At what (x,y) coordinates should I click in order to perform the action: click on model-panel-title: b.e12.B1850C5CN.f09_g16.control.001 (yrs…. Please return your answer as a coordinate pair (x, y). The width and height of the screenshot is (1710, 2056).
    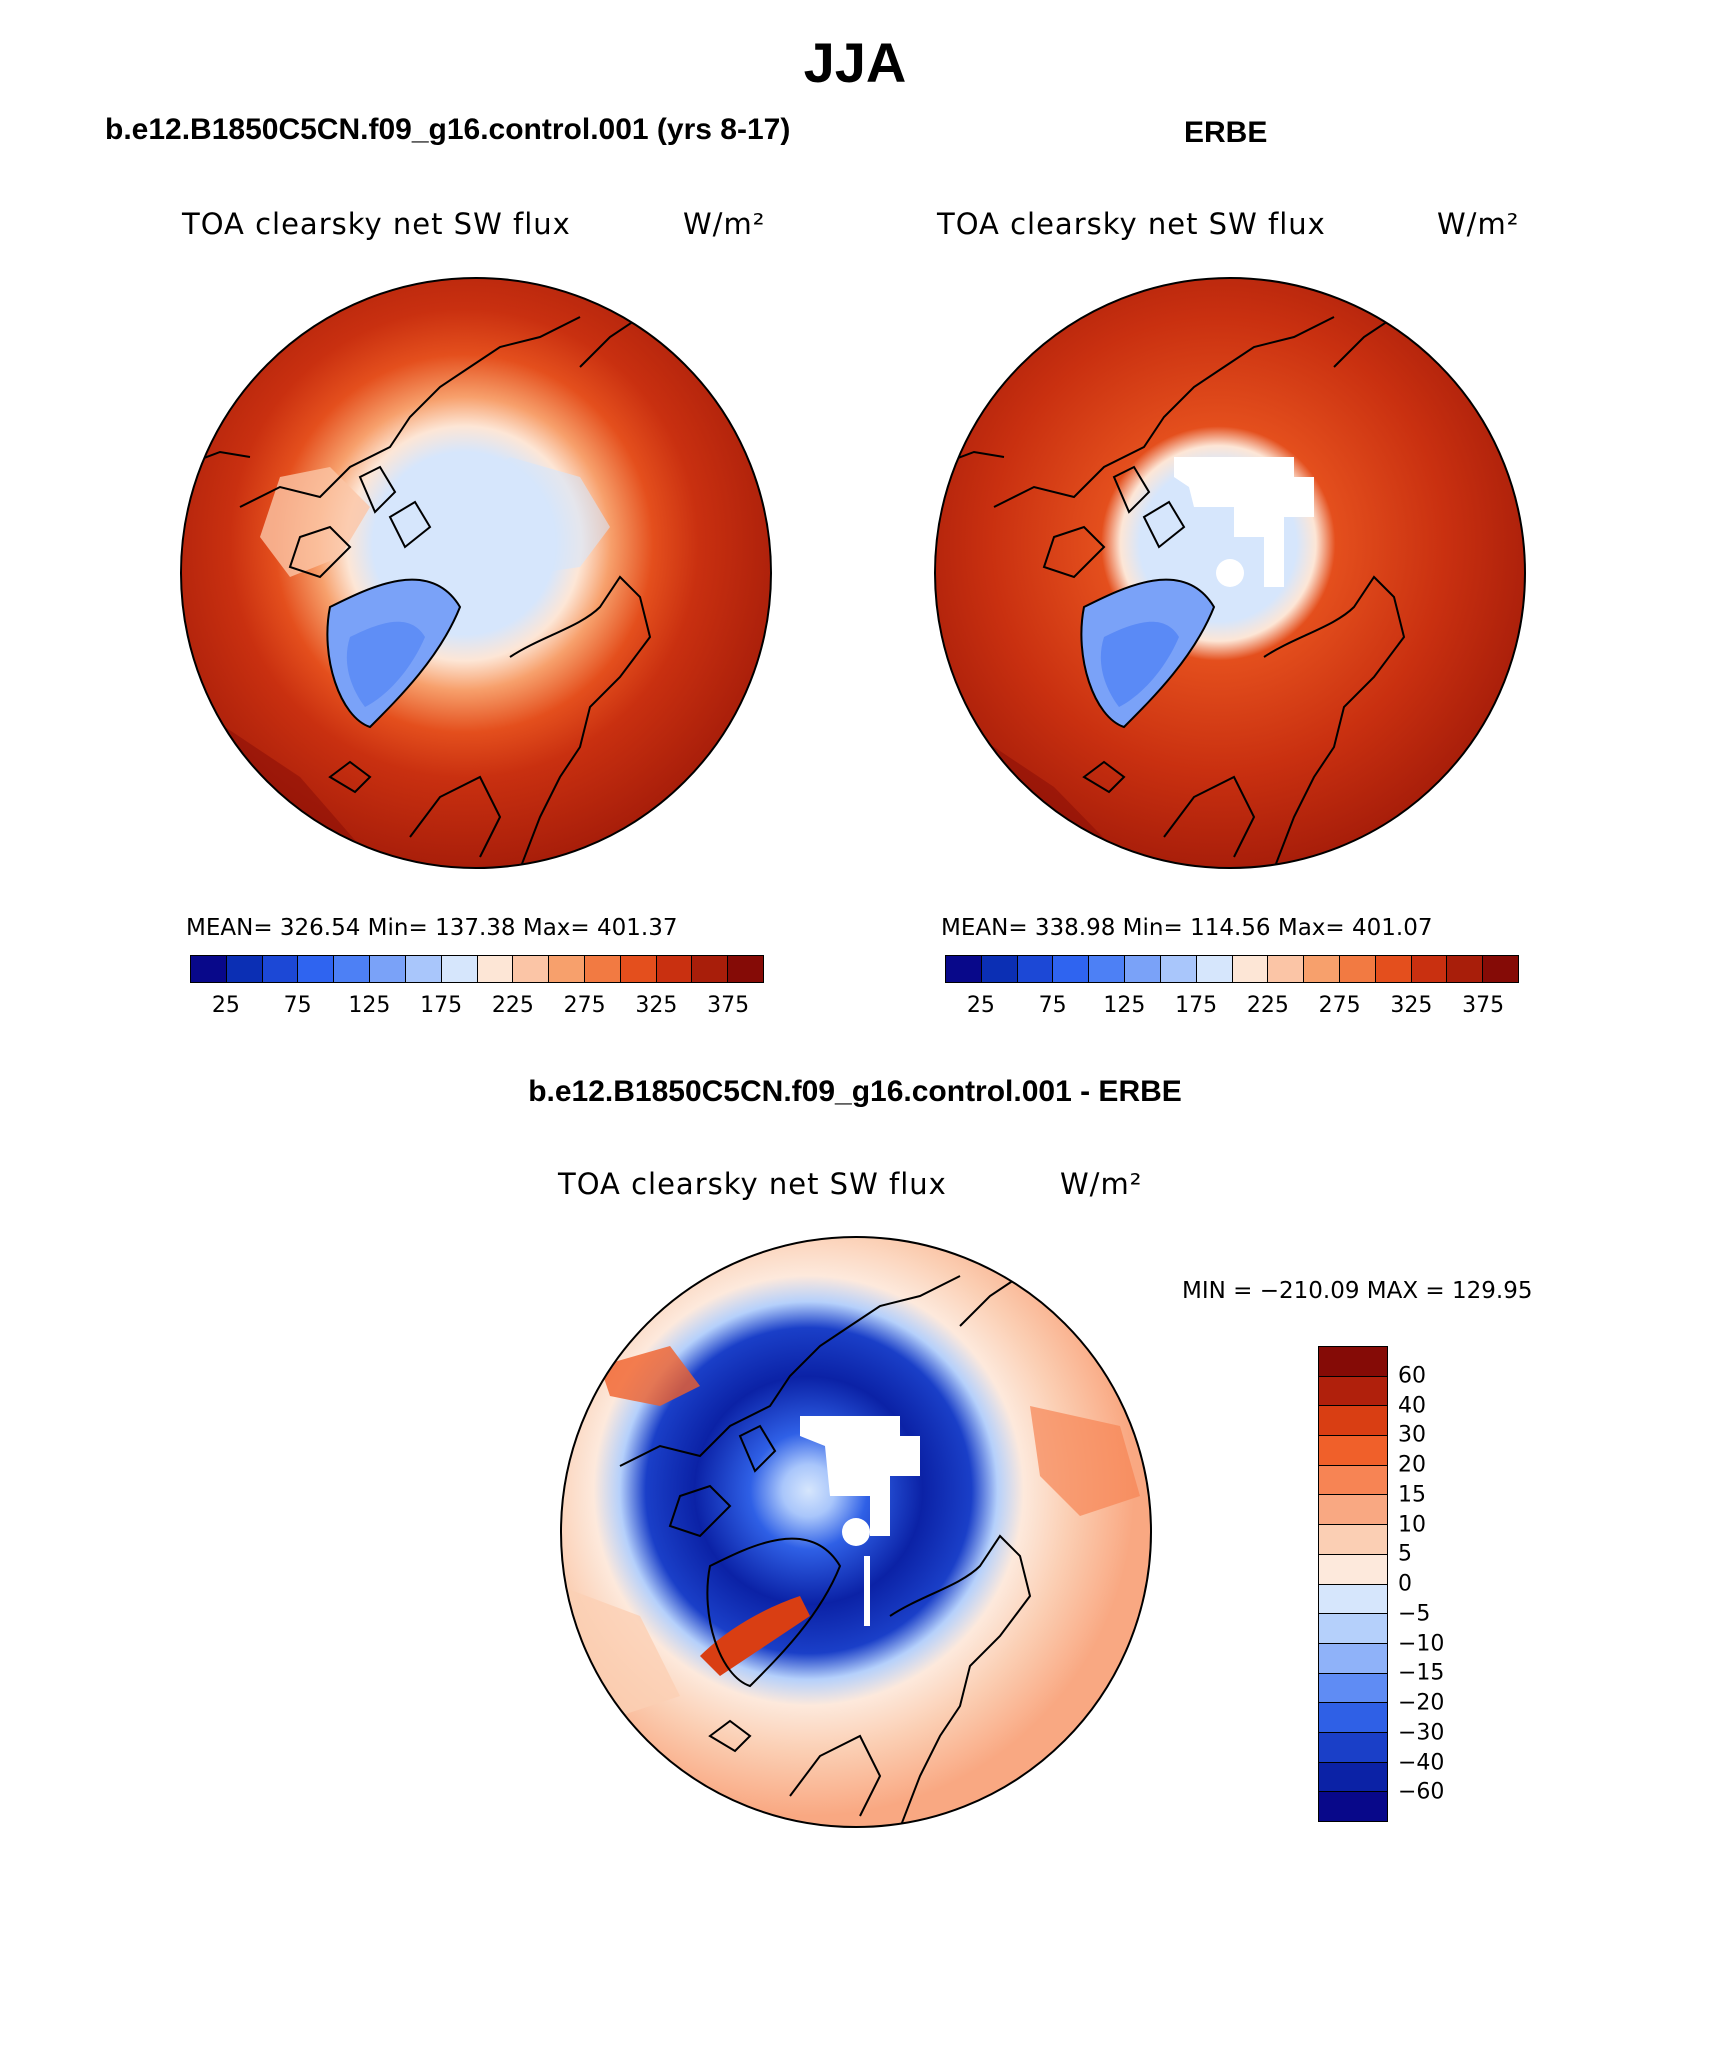
    Looking at the image, I should click on (448, 129).